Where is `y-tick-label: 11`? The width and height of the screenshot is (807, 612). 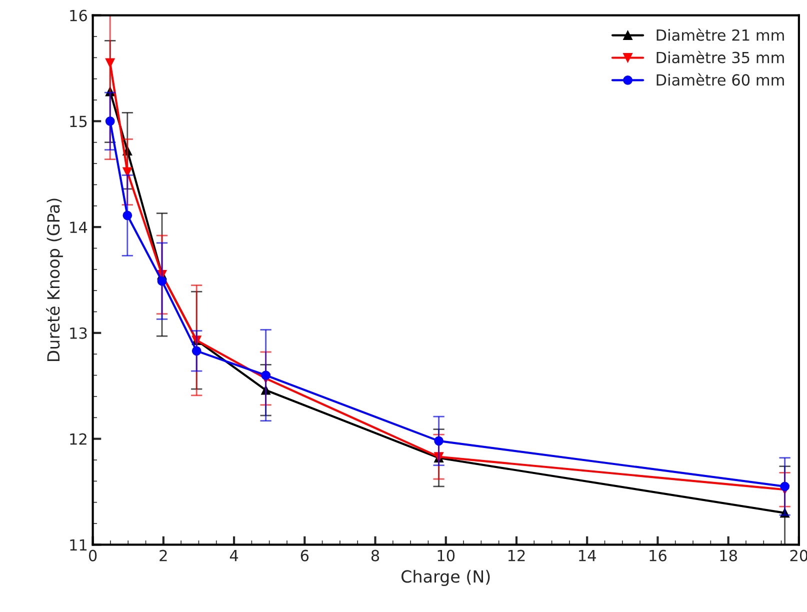 y-tick-label: 11 is located at coordinates (78, 544).